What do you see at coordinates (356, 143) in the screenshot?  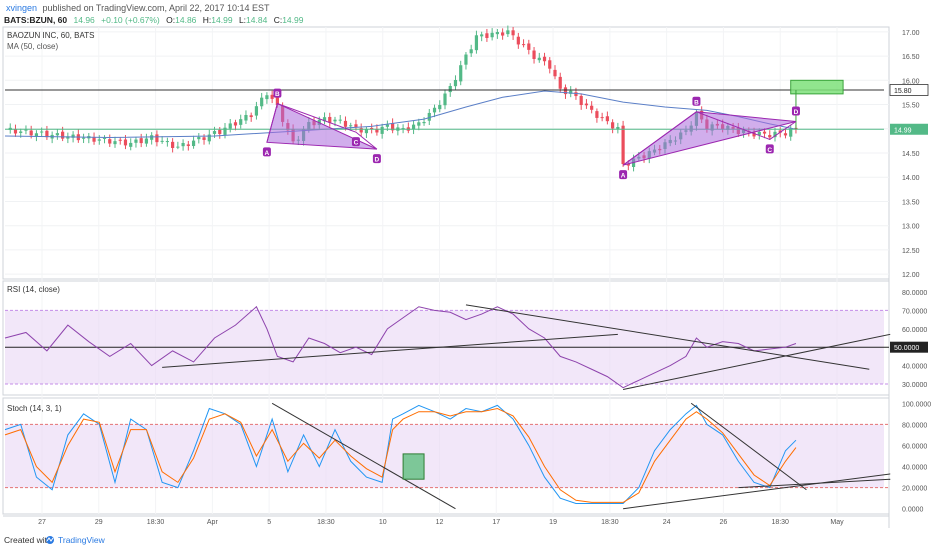 I see `pattern-point-label: C` at bounding box center [356, 143].